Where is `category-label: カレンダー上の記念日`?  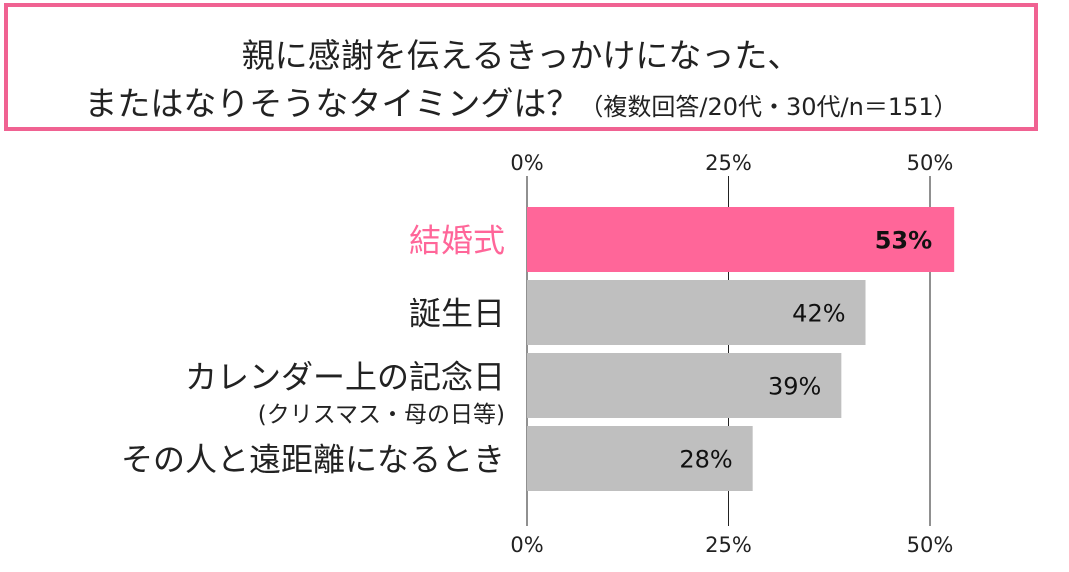
category-label: カレンダー上の記念日 is located at coordinates (345, 377).